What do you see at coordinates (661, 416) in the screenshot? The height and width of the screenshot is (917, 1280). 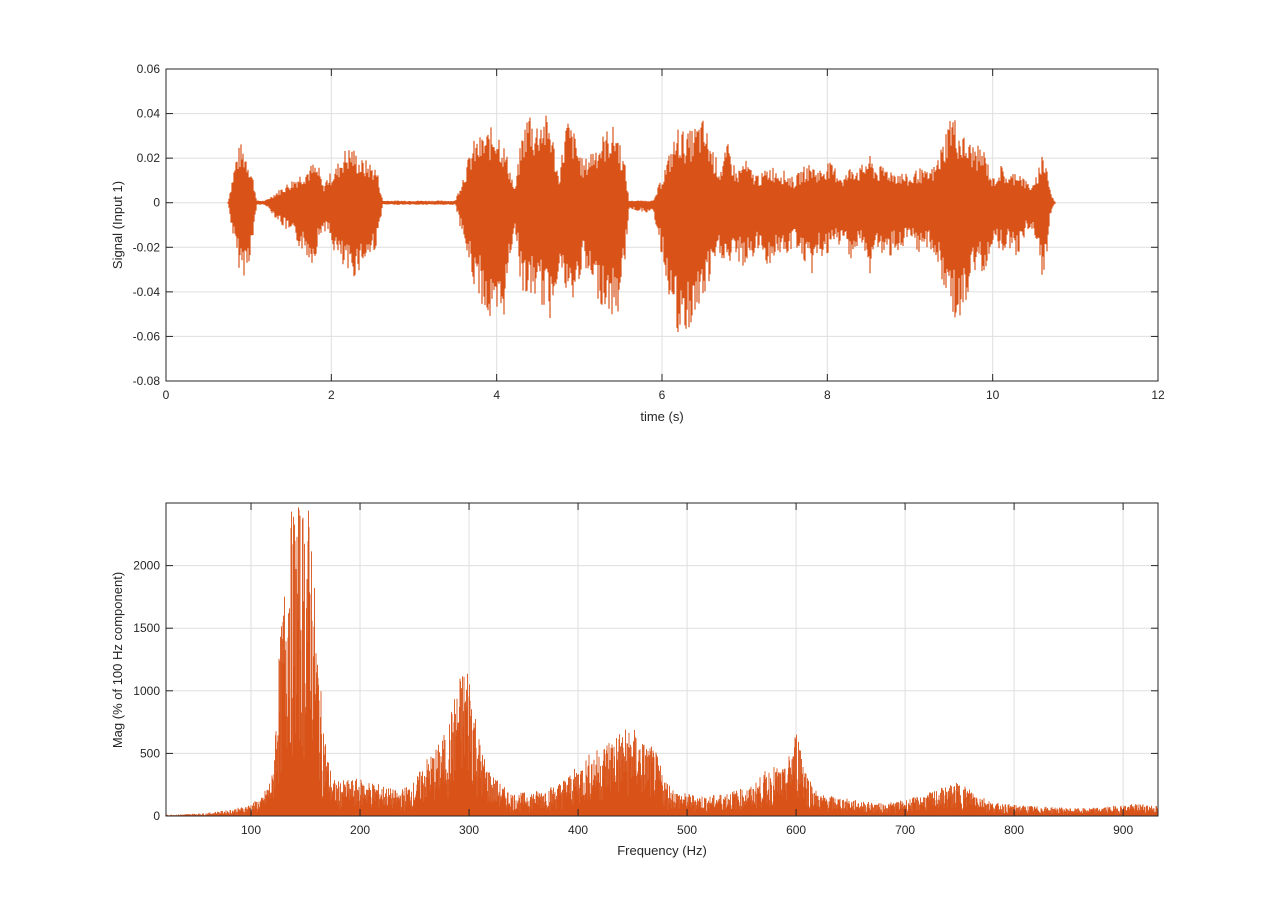 I see `signal-x-axis-label: time (s)` at bounding box center [661, 416].